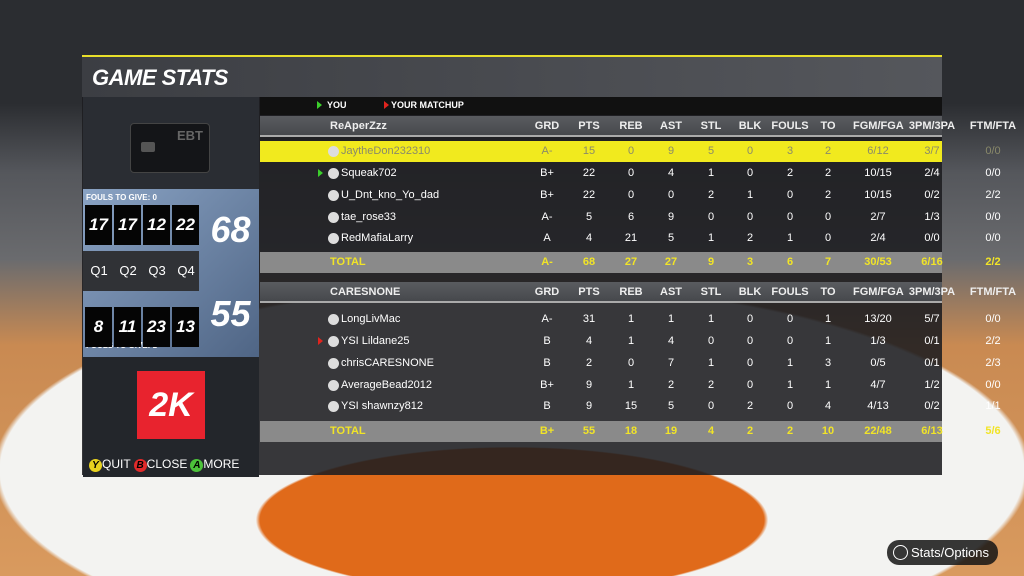 The height and width of the screenshot is (576, 1024). Describe the element at coordinates (369, 217) in the screenshot. I see `player-name: tae_rose33` at that location.